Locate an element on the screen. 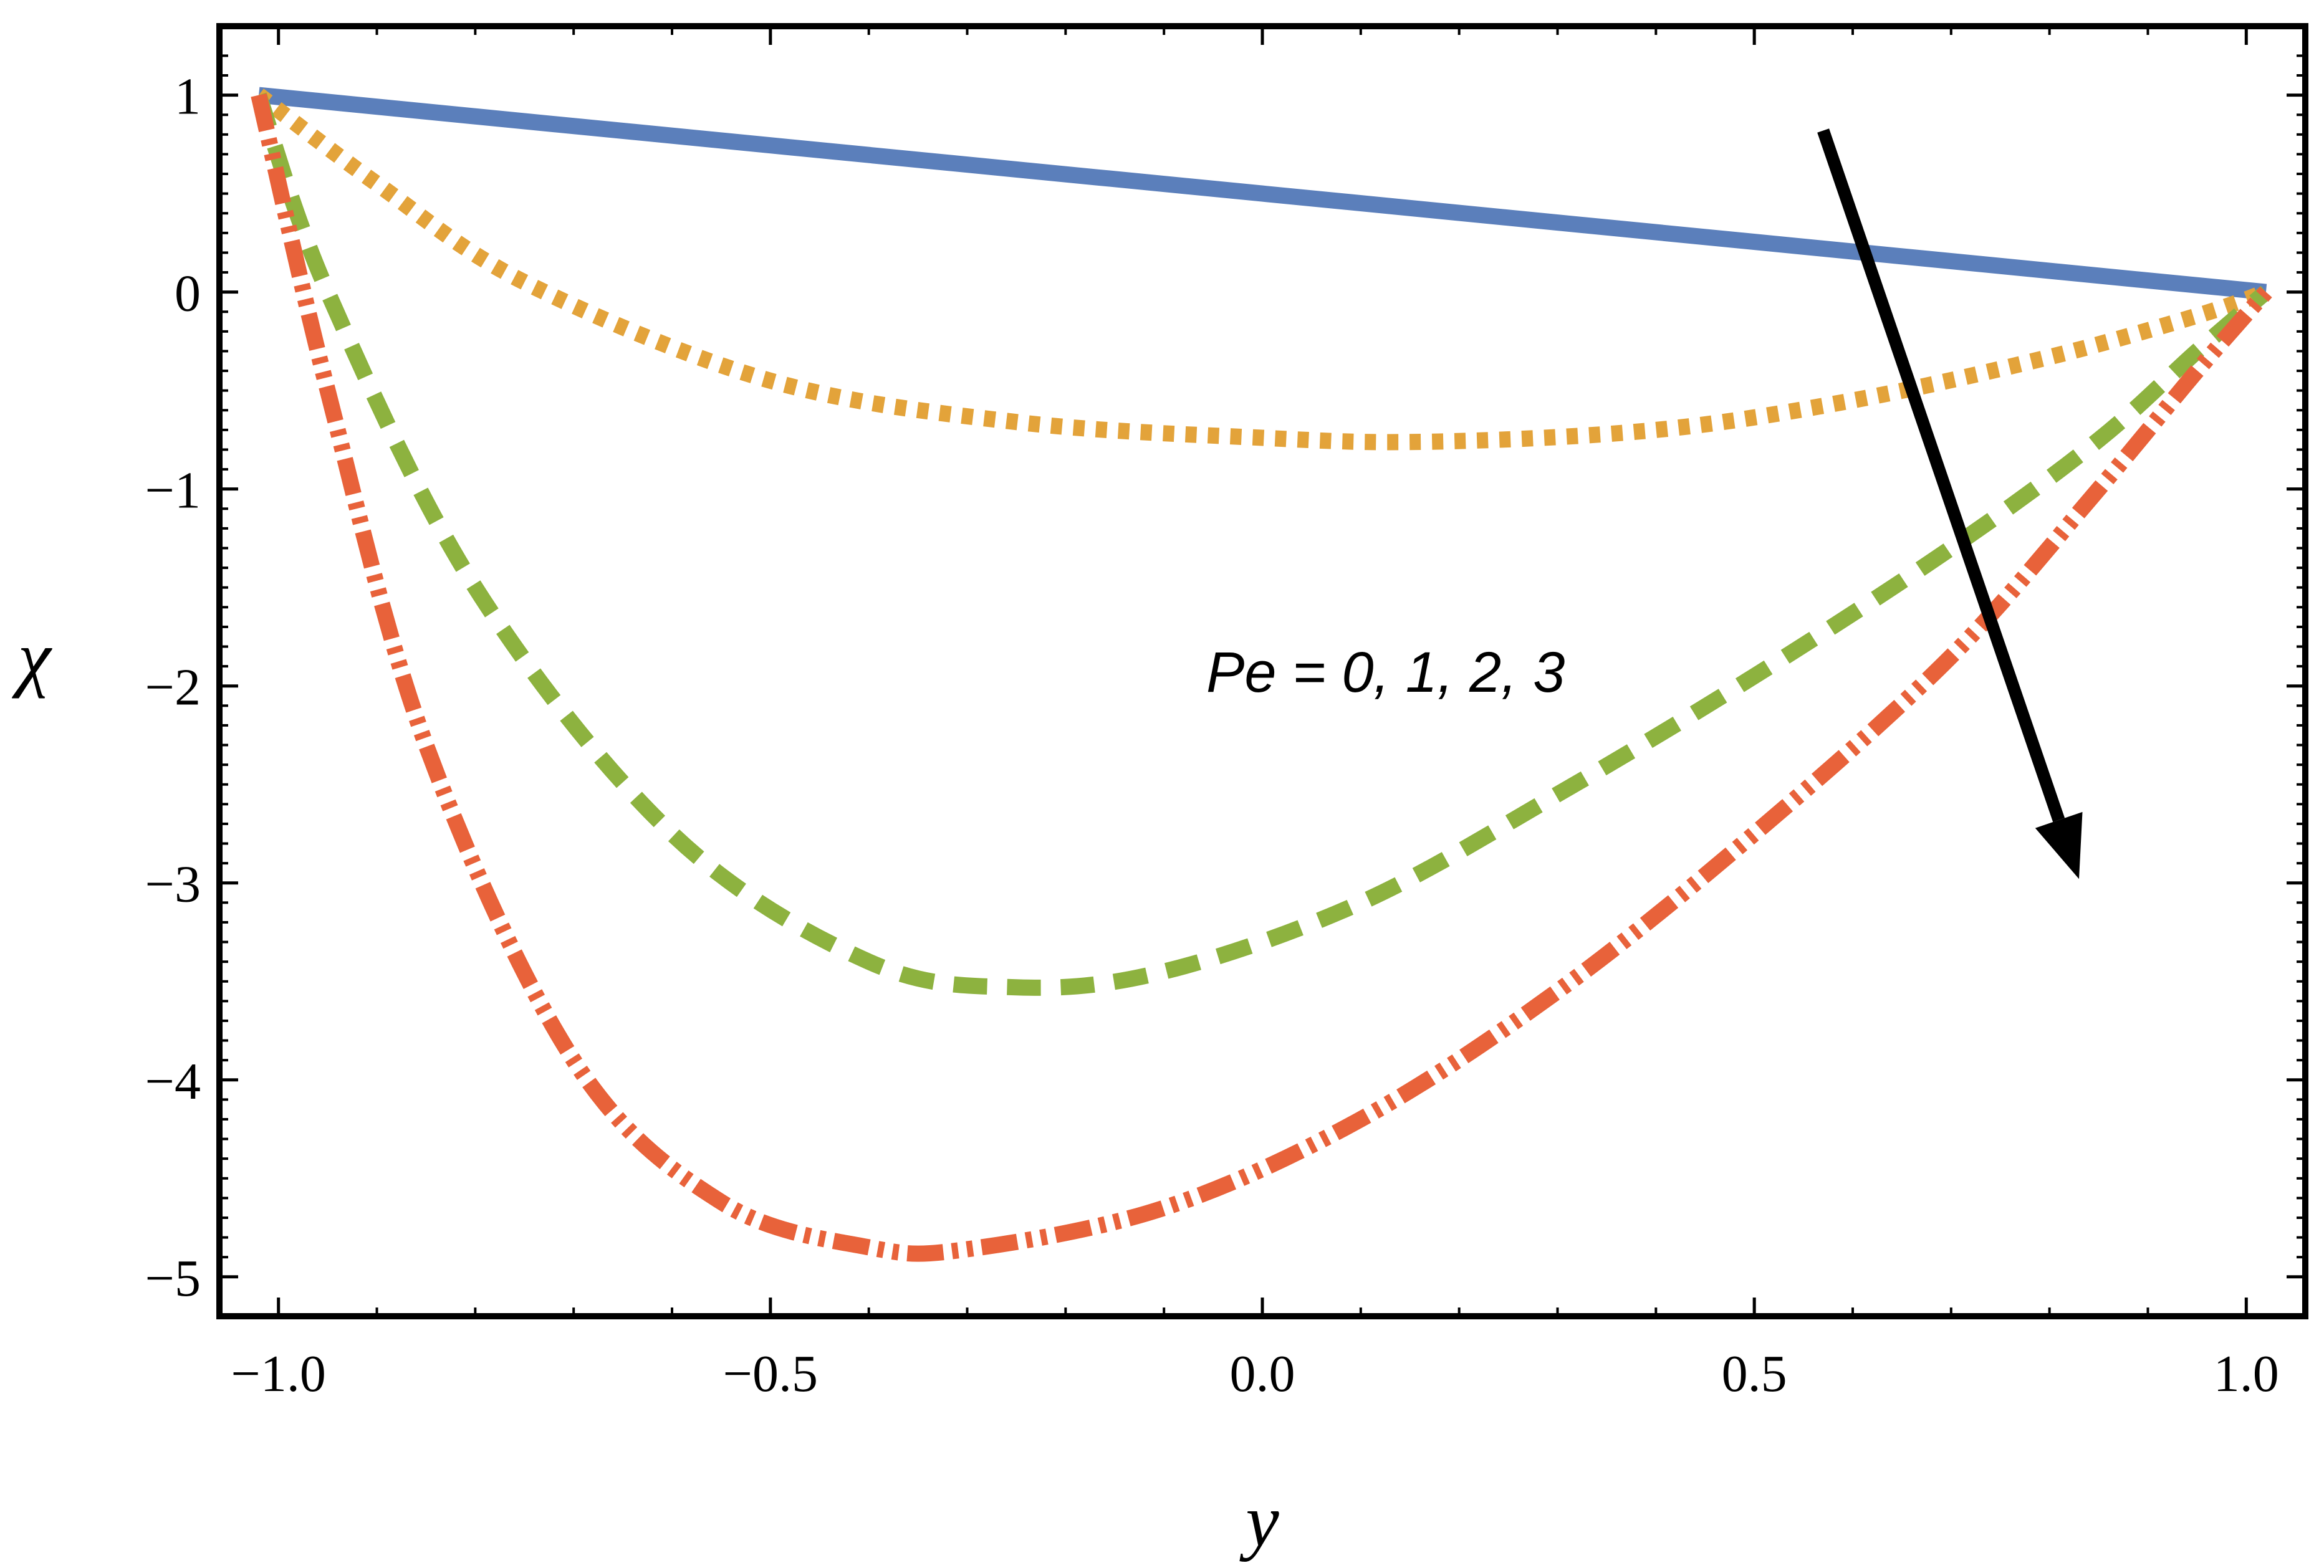  y-tick-label: 0 is located at coordinates (188, 294).